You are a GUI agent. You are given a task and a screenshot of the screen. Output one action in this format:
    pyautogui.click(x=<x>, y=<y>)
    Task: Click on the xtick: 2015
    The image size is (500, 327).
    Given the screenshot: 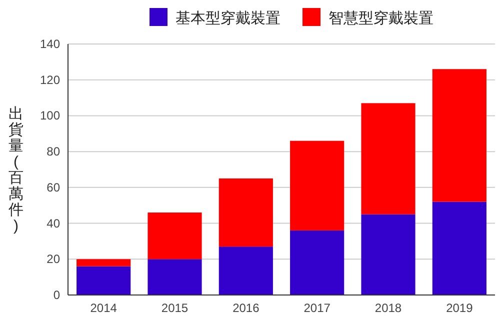 What is the action you would take?
    pyautogui.click(x=174, y=308)
    